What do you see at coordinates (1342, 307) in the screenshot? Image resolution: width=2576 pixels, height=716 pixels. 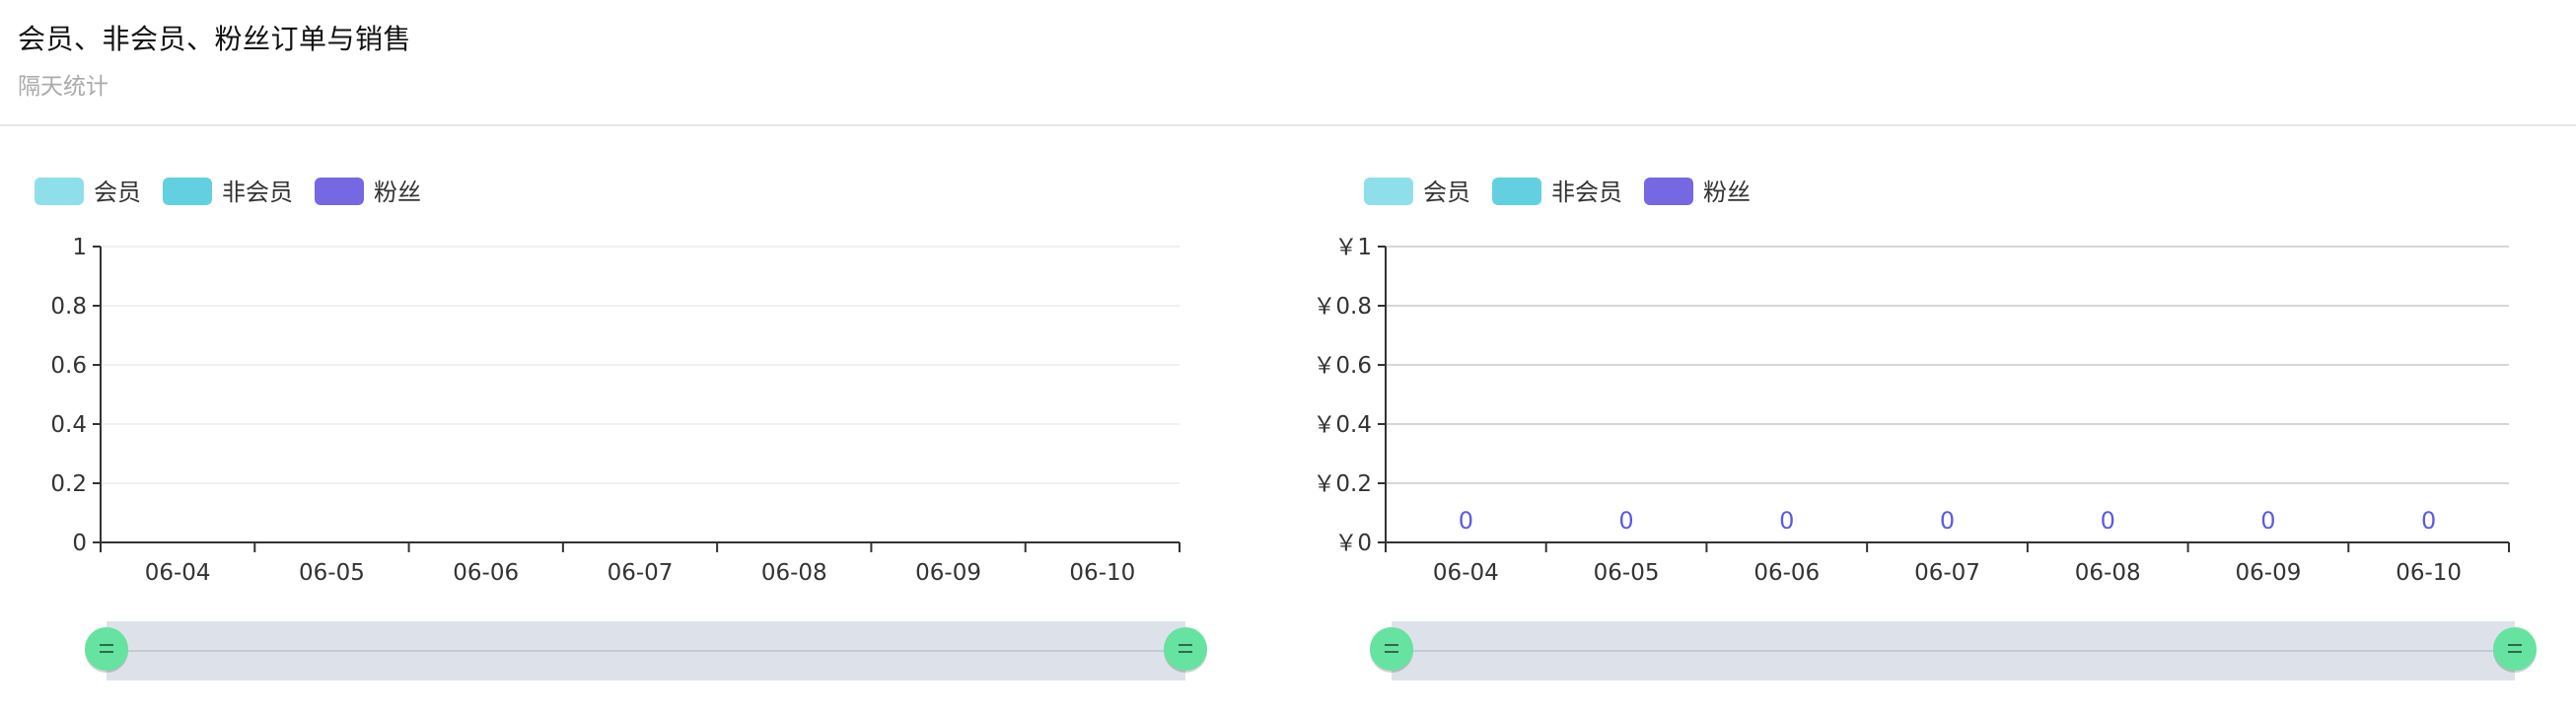 I see `y-tick-label: ￥0.8` at bounding box center [1342, 307].